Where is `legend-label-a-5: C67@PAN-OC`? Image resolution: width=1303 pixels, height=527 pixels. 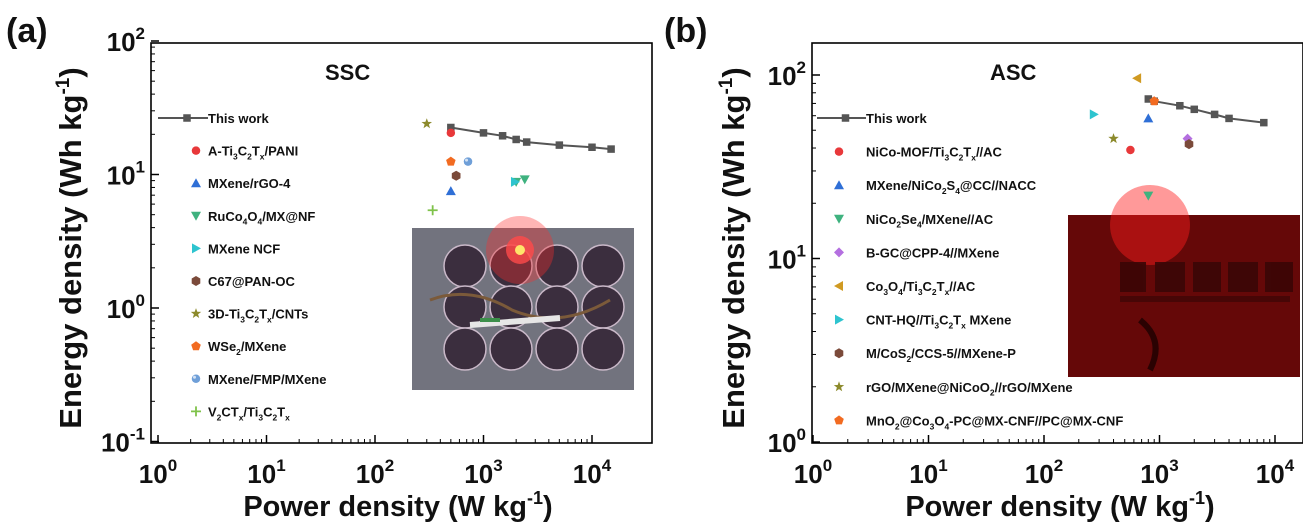 legend-label-a-5: C67@PAN-OC is located at coordinates (251, 281).